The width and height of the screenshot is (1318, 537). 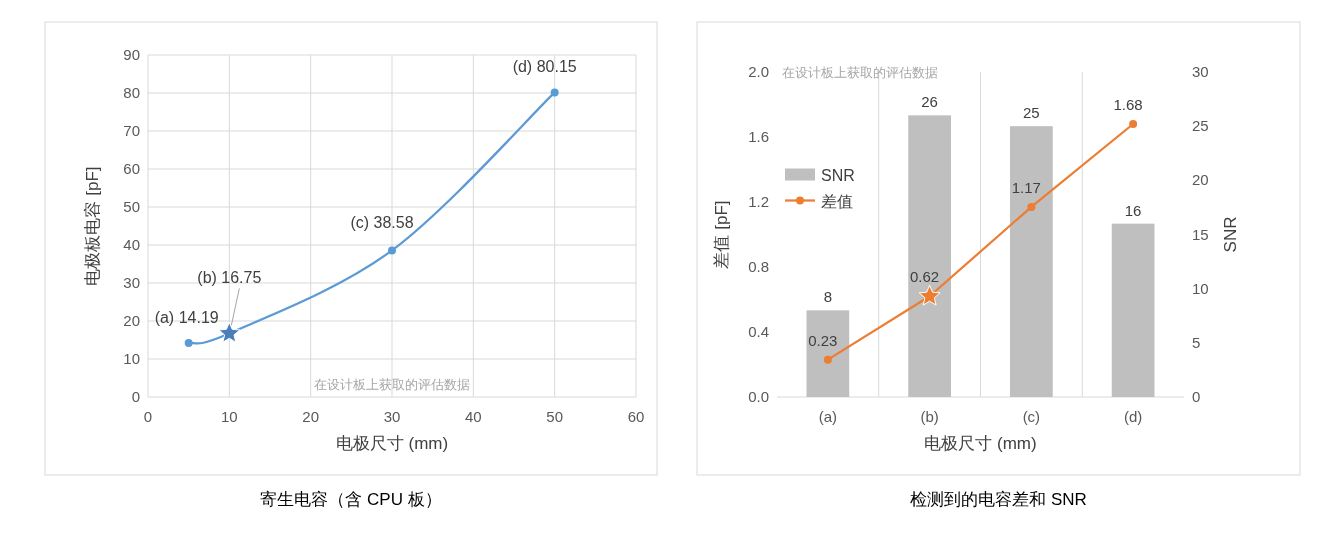 I want to click on y-tick-label: 30, so click(x=131, y=282).